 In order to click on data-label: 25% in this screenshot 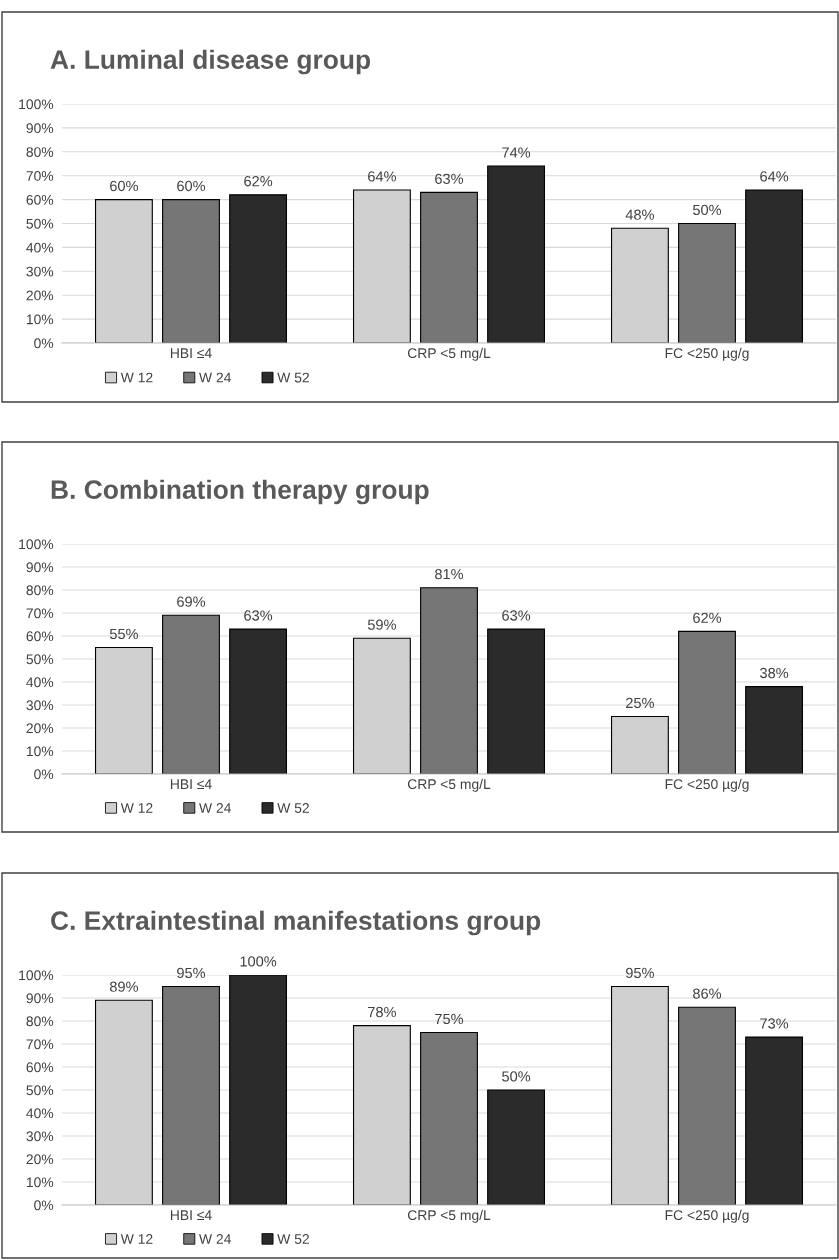, I will do `click(640, 703)`.